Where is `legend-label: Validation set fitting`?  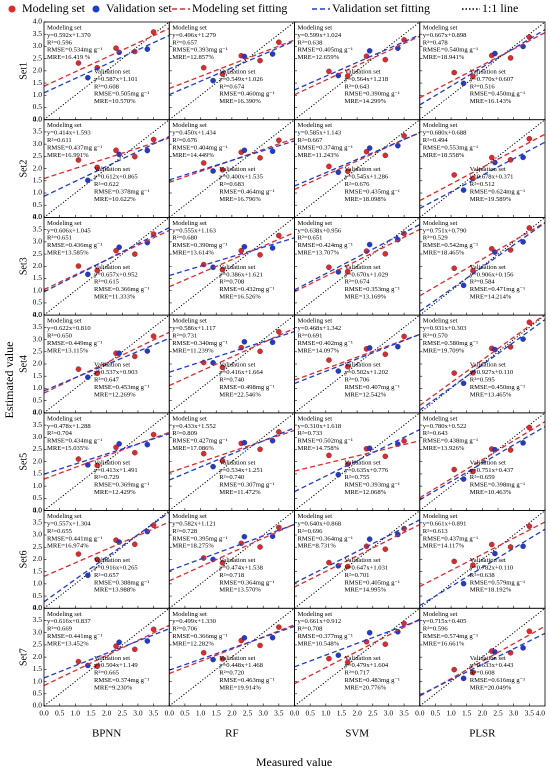
legend-label: Validation set fitting is located at coordinates (381, 8).